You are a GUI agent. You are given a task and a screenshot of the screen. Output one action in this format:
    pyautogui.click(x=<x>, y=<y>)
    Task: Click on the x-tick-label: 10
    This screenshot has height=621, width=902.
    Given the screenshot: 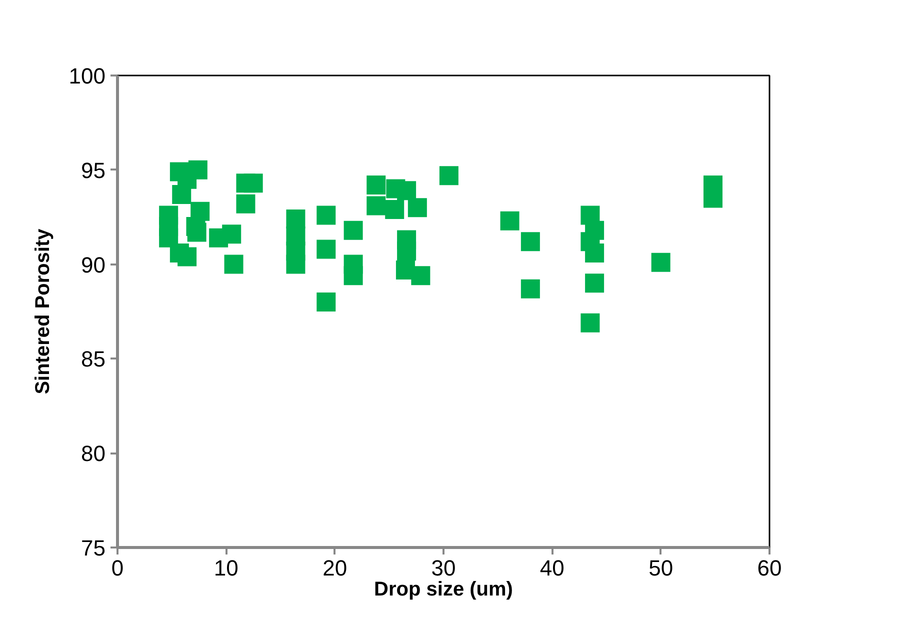 What is the action you would take?
    pyautogui.click(x=226, y=568)
    